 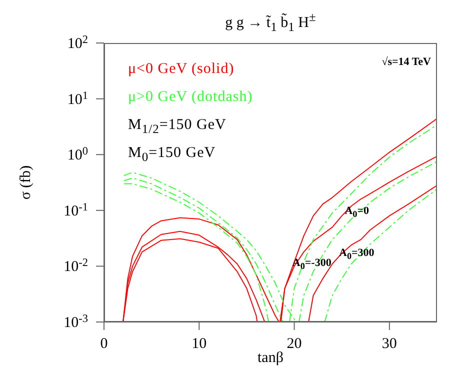 What do you see at coordinates (177, 127) in the screenshot?
I see `annotation: M$_{1/2}$=150 GeV` at bounding box center [177, 127].